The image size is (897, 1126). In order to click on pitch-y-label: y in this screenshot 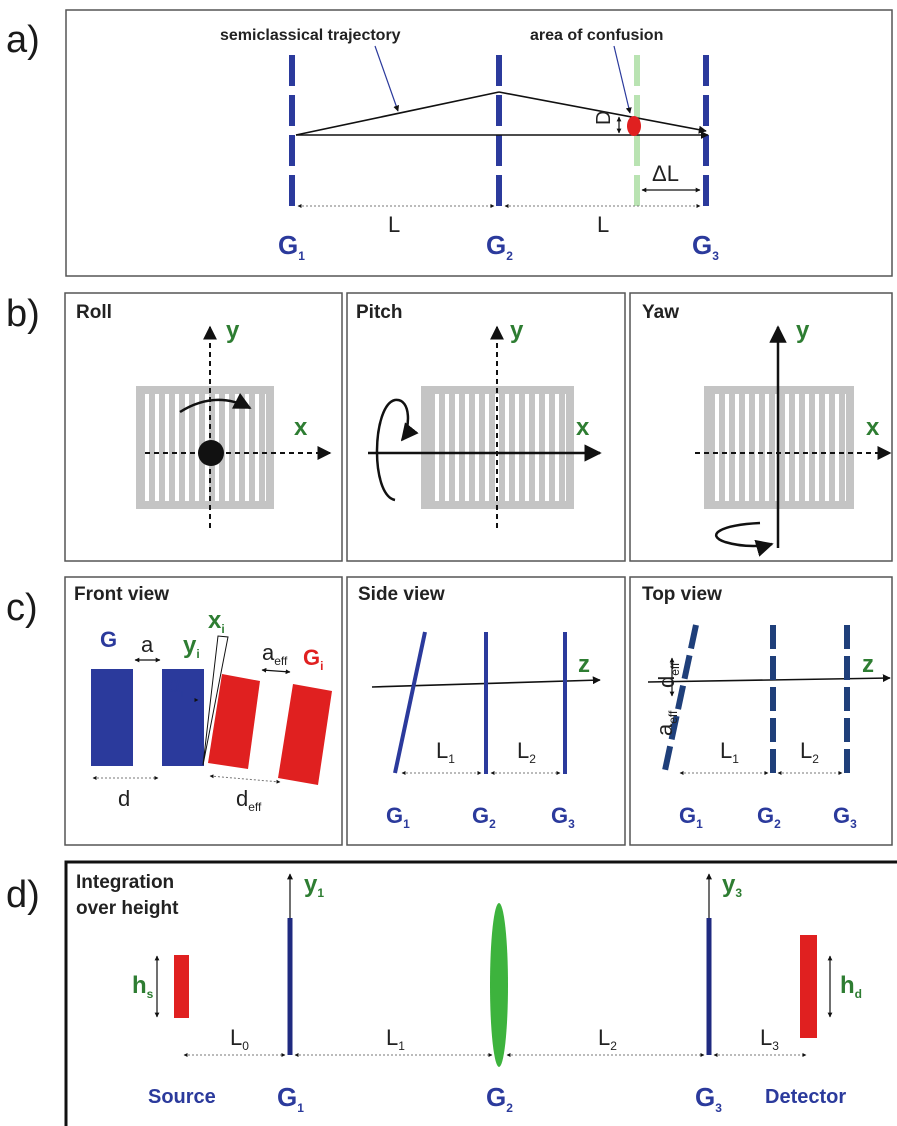, I will do `click(517, 330)`.